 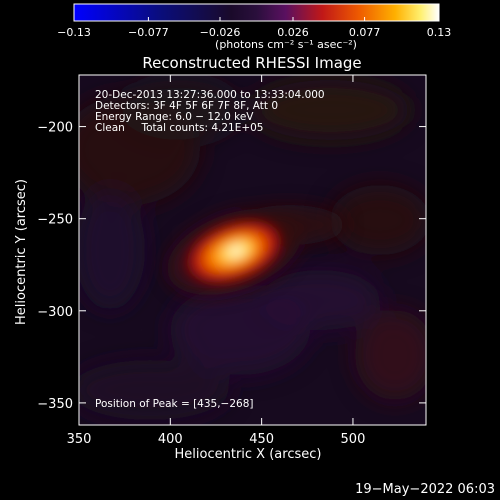 What do you see at coordinates (174, 404) in the screenshot?
I see `peak-position-label: Position of Peak = [435,−268]` at bounding box center [174, 404].